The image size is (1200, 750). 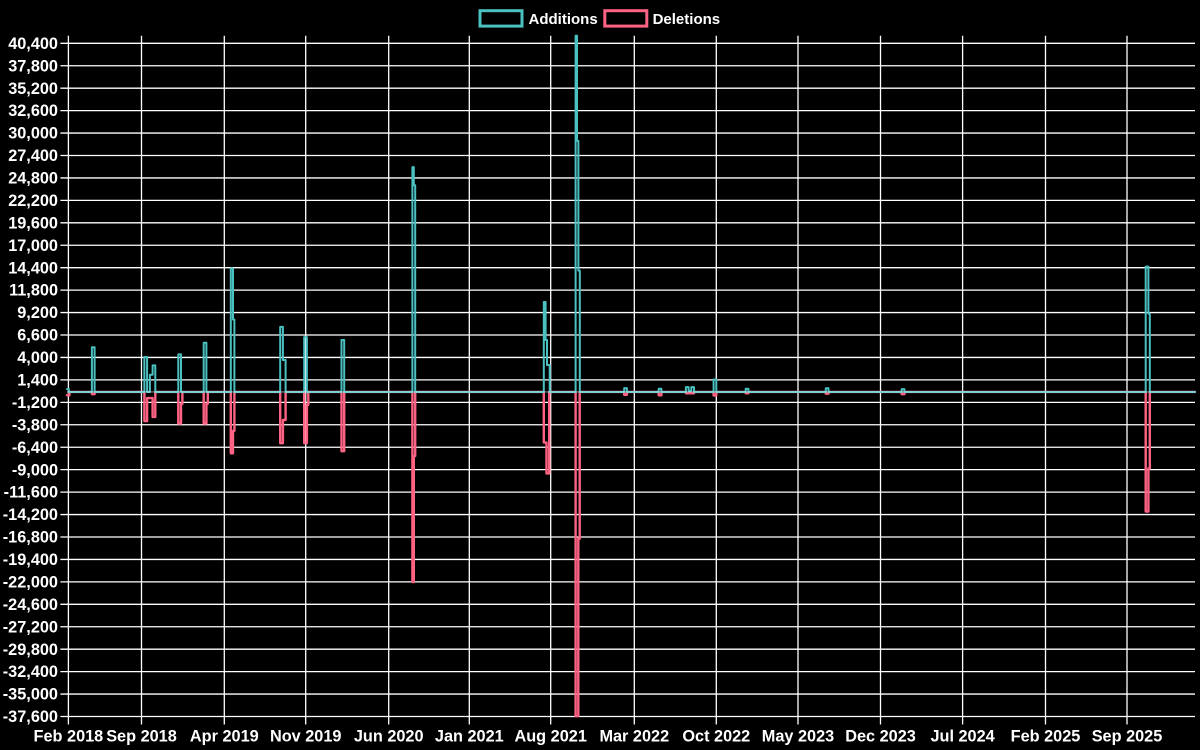 I want to click on svg-text: -22,000, so click(x=30, y=582).